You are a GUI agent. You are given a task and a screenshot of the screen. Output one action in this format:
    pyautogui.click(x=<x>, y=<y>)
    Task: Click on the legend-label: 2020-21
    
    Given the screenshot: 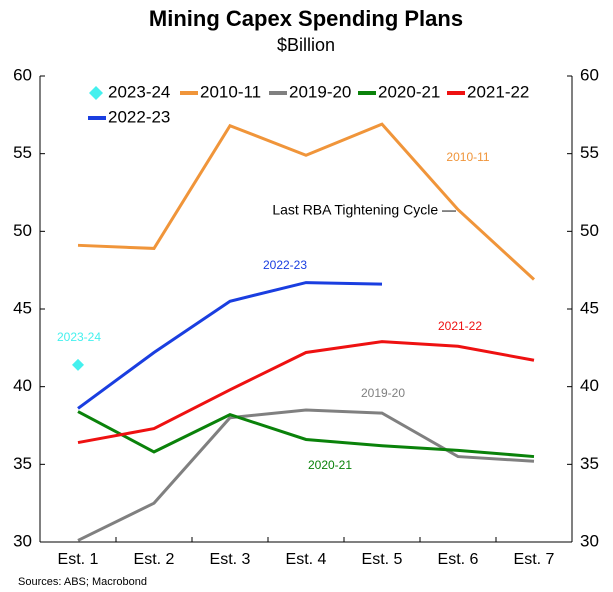 What is the action you would take?
    pyautogui.click(x=409, y=91)
    